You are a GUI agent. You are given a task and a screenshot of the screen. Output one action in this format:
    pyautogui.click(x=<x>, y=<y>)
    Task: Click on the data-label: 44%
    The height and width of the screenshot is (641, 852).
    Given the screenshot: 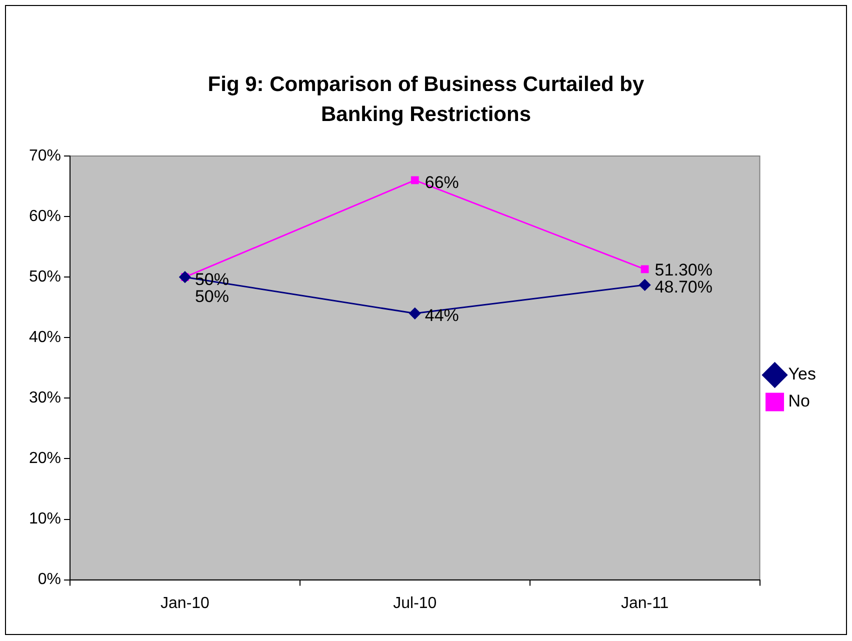 What is the action you would take?
    pyautogui.click(x=441, y=316)
    